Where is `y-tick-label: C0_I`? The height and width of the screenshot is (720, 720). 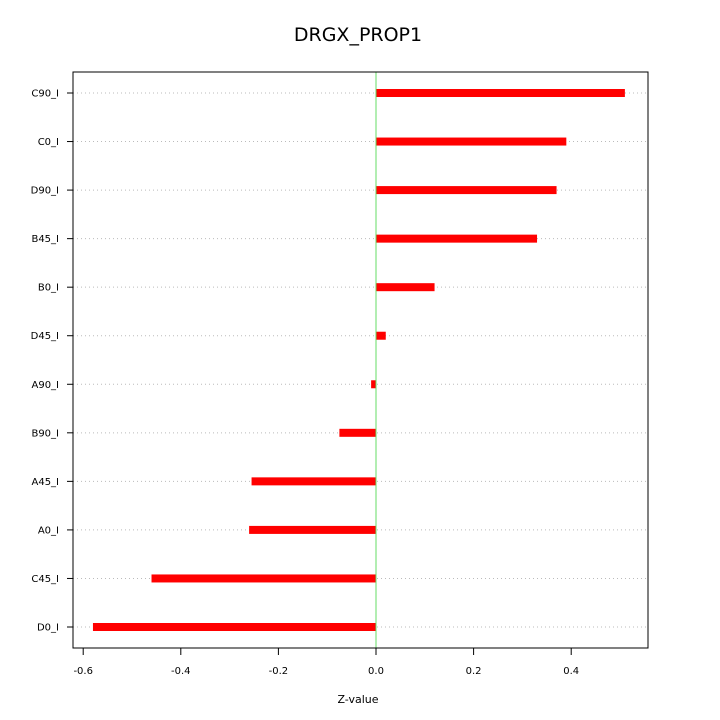
y-tick-label: C0_I is located at coordinates (48, 142).